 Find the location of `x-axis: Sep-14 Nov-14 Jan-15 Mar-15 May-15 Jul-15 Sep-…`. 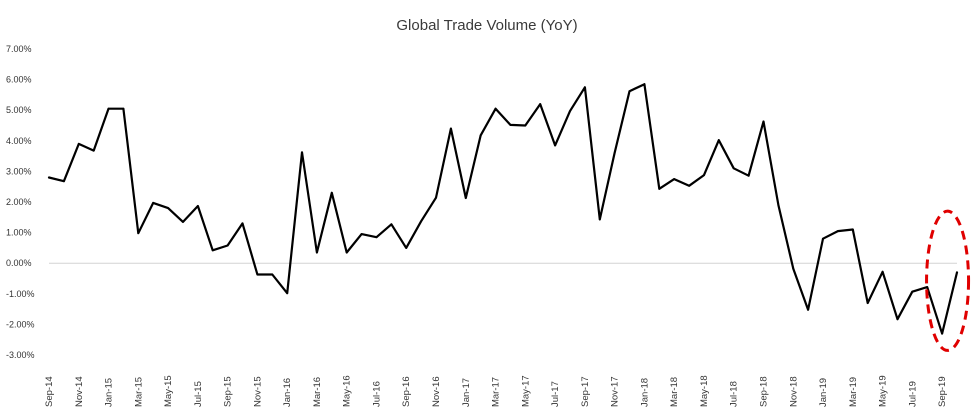

x-axis: Sep-14 Nov-14 Jan-15 Mar-15 May-15 Jul-15 Sep-… is located at coordinates (496, 391).